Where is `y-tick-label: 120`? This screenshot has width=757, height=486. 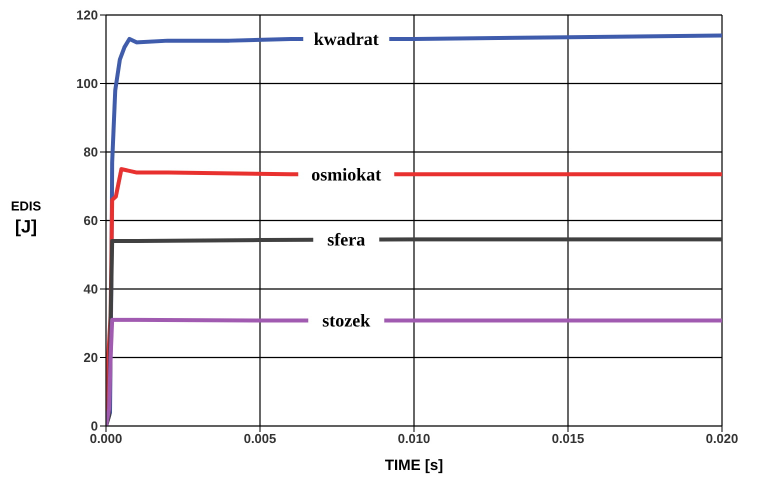
y-tick-label: 120 is located at coordinates (87, 15).